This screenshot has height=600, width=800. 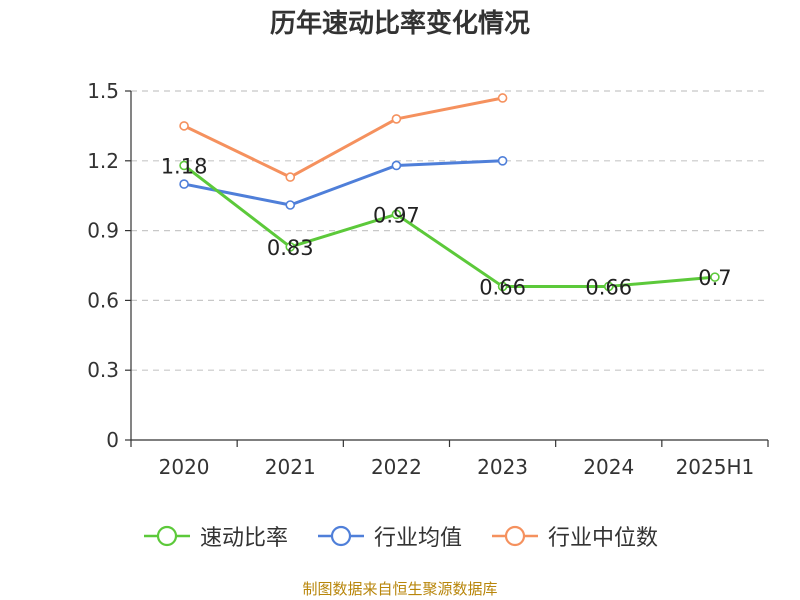 What do you see at coordinates (103, 91) in the screenshot?
I see `y-tick-label: 1.5` at bounding box center [103, 91].